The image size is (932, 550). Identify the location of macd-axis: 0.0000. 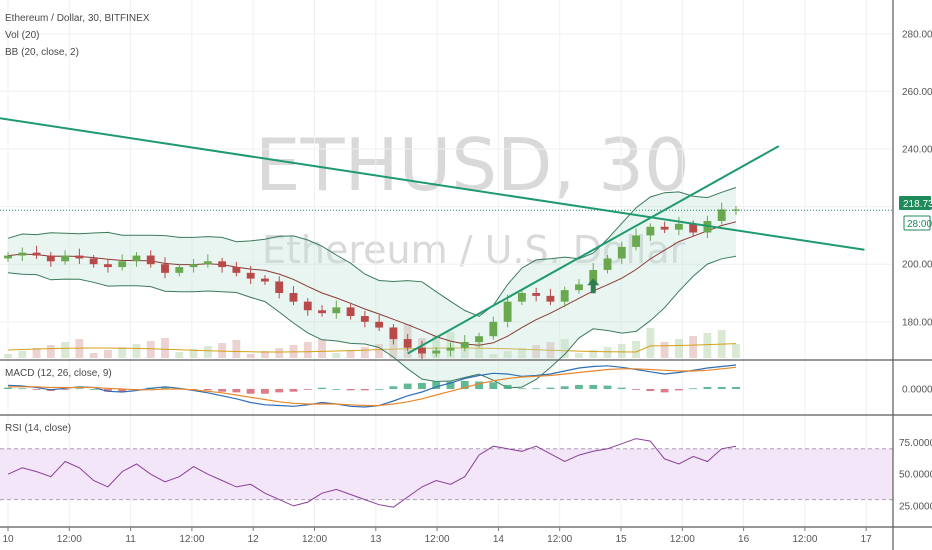
(917, 390).